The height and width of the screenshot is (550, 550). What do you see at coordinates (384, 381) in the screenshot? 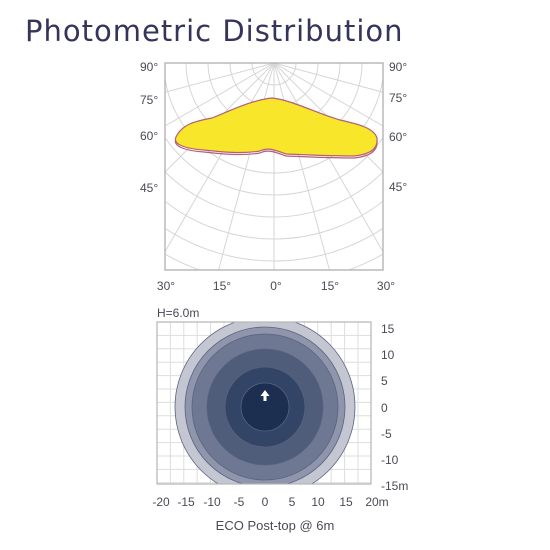
I see `y-tick-label: 5` at bounding box center [384, 381].